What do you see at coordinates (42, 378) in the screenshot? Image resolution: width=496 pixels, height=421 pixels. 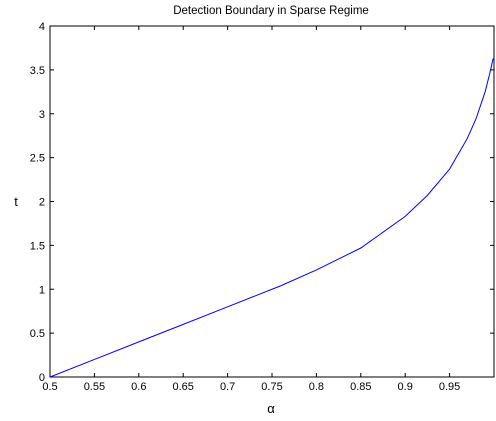 I see `y-tick-label: 0` at bounding box center [42, 378].